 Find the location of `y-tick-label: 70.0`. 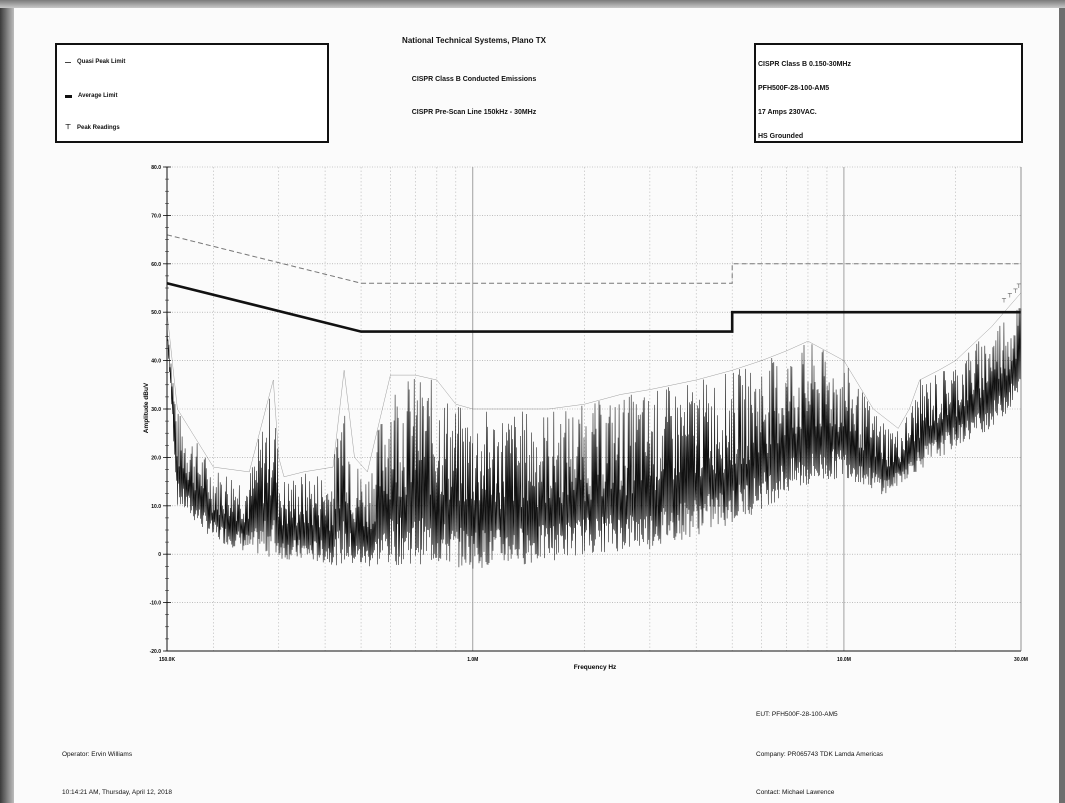

y-tick-label: 70.0 is located at coordinates (156, 216).